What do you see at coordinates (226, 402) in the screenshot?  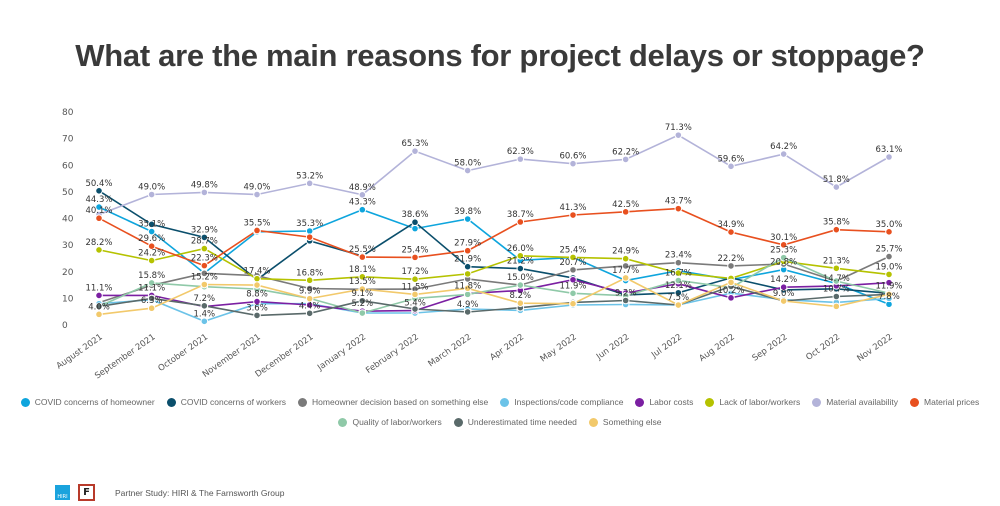 I see `legend-item: COVID concerns of workers` at bounding box center [226, 402].